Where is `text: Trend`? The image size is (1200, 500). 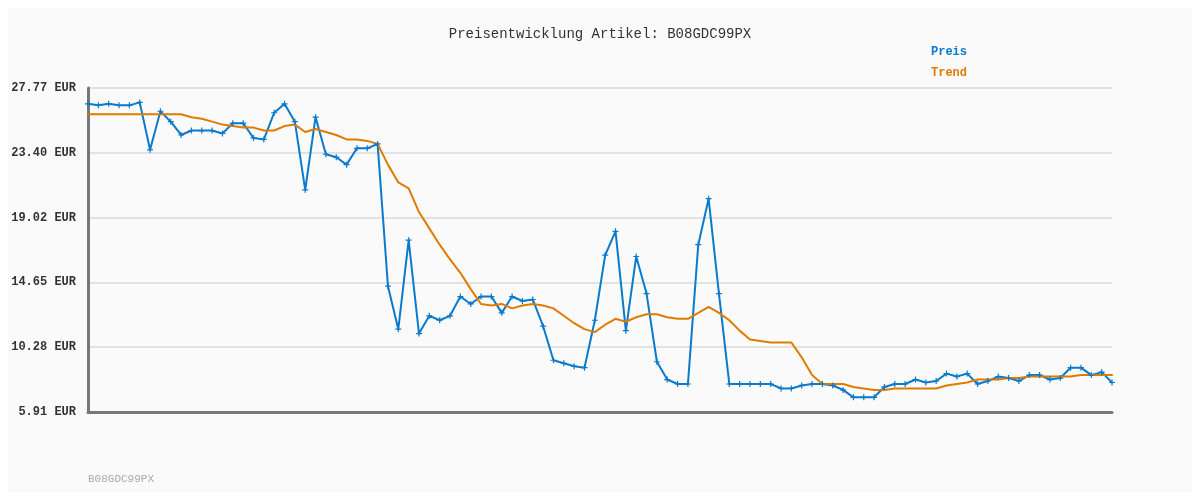 text: Trend is located at coordinates (949, 73).